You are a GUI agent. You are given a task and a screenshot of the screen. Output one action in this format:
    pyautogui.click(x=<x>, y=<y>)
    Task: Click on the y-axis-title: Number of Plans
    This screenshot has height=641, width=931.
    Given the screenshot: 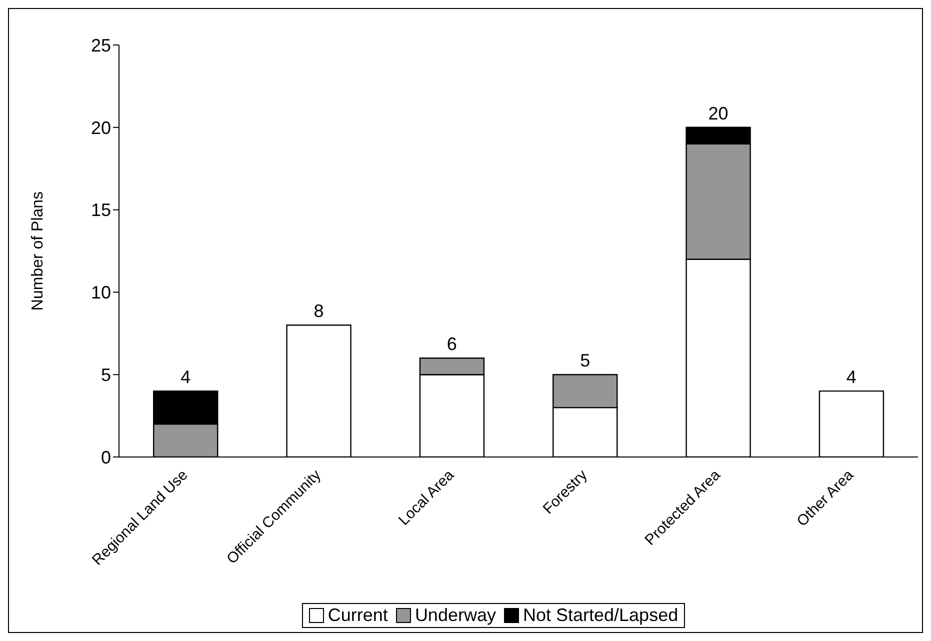 What is the action you would take?
    pyautogui.click(x=38, y=251)
    